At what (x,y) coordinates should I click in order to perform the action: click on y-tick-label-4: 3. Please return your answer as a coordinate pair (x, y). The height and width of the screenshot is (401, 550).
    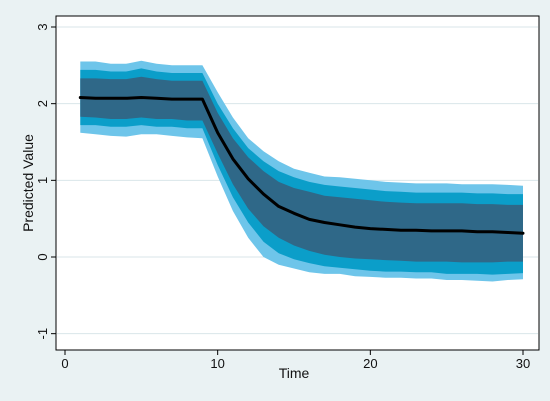
    Looking at the image, I should click on (42, 26).